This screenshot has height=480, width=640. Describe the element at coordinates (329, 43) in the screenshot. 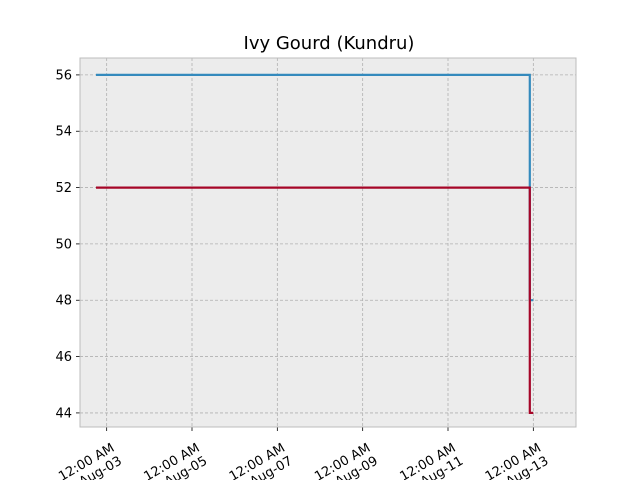

I see `chart-title: Ivy Gourd (Kundru)` at that location.